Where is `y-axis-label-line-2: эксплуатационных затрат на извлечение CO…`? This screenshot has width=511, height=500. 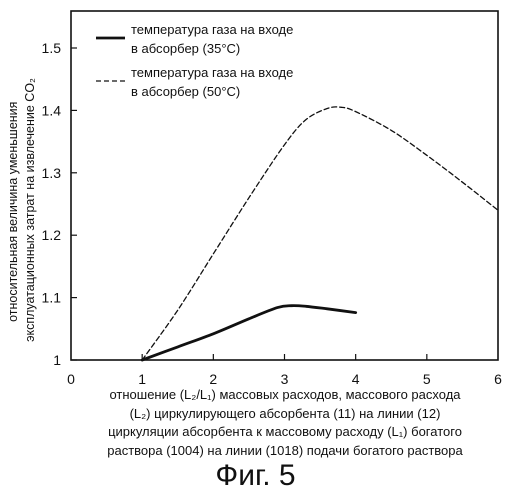 y-axis-label-line-2: эксплуатационных затрат на извлечение CO… is located at coordinates (30, 210).